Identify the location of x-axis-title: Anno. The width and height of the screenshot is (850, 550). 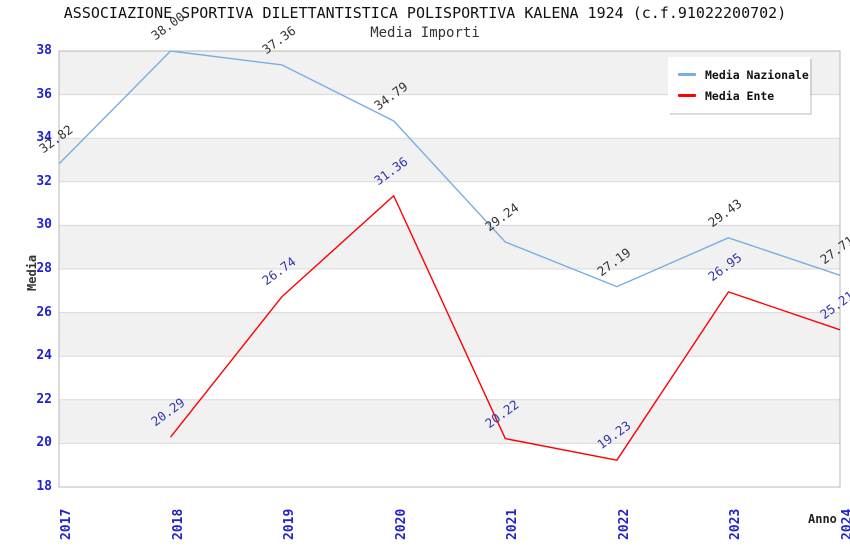
(822, 519).